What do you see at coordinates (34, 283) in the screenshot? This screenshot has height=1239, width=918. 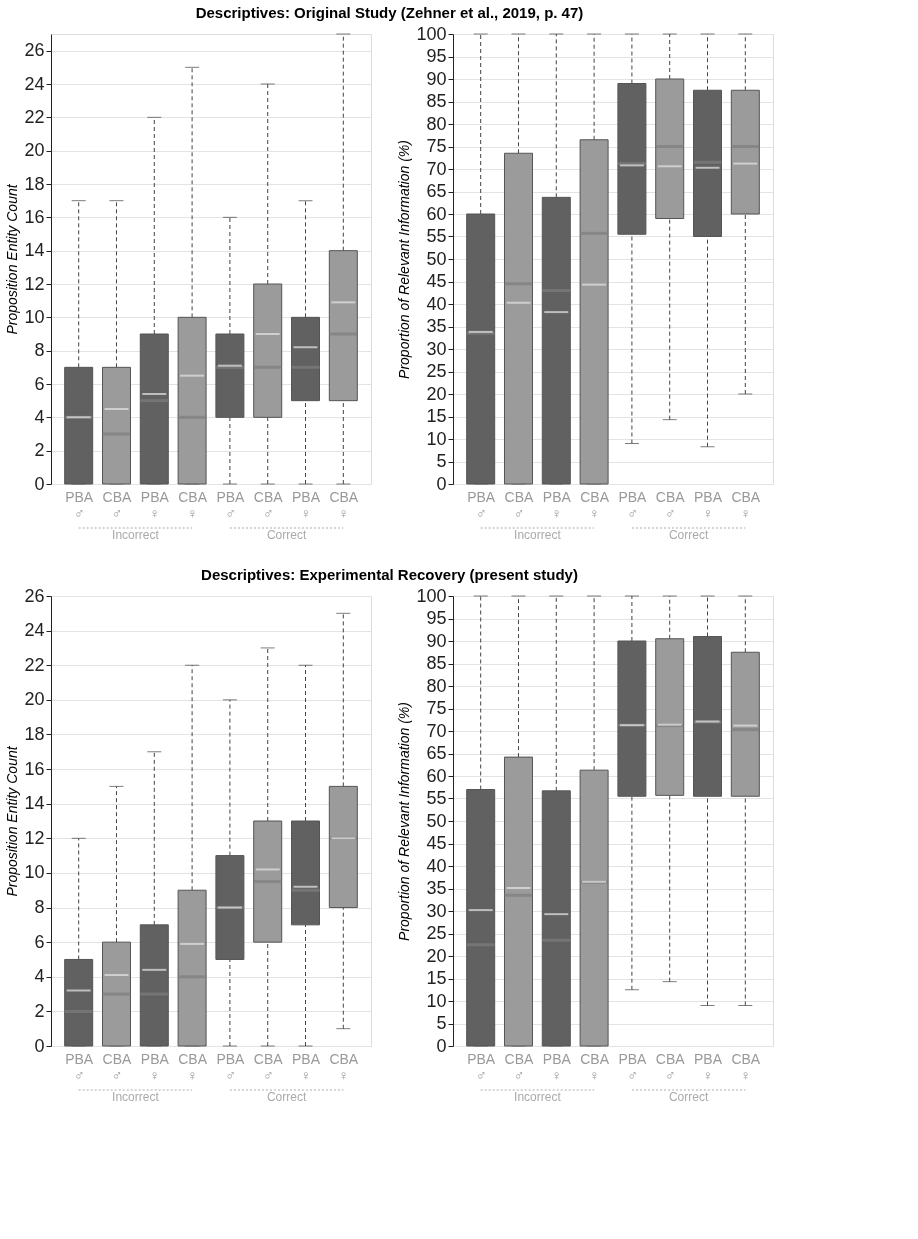 I see `y-tick-label: 12` at bounding box center [34, 283].